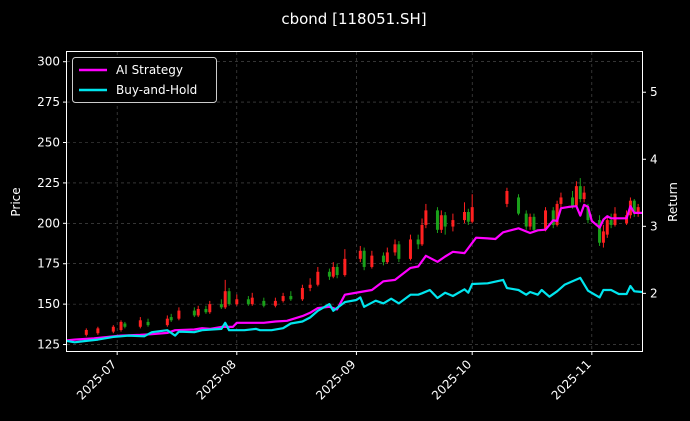 This screenshot has height=421, width=690. Describe the element at coordinates (654, 293) in the screenshot. I see `tick-label-right: 2` at that location.